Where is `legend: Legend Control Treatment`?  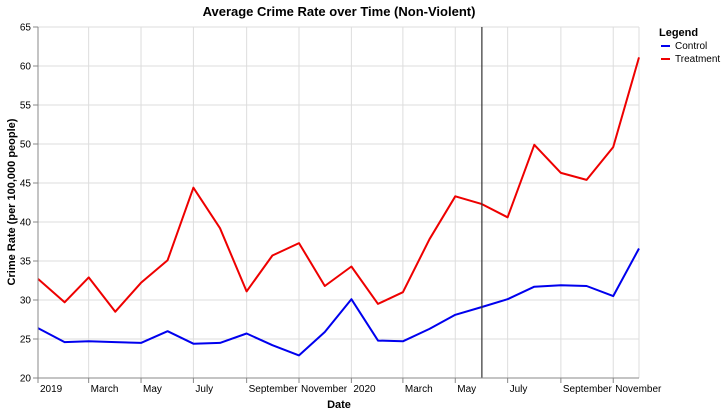
legend: Legend Control Treatment is located at coordinates (689, 46).